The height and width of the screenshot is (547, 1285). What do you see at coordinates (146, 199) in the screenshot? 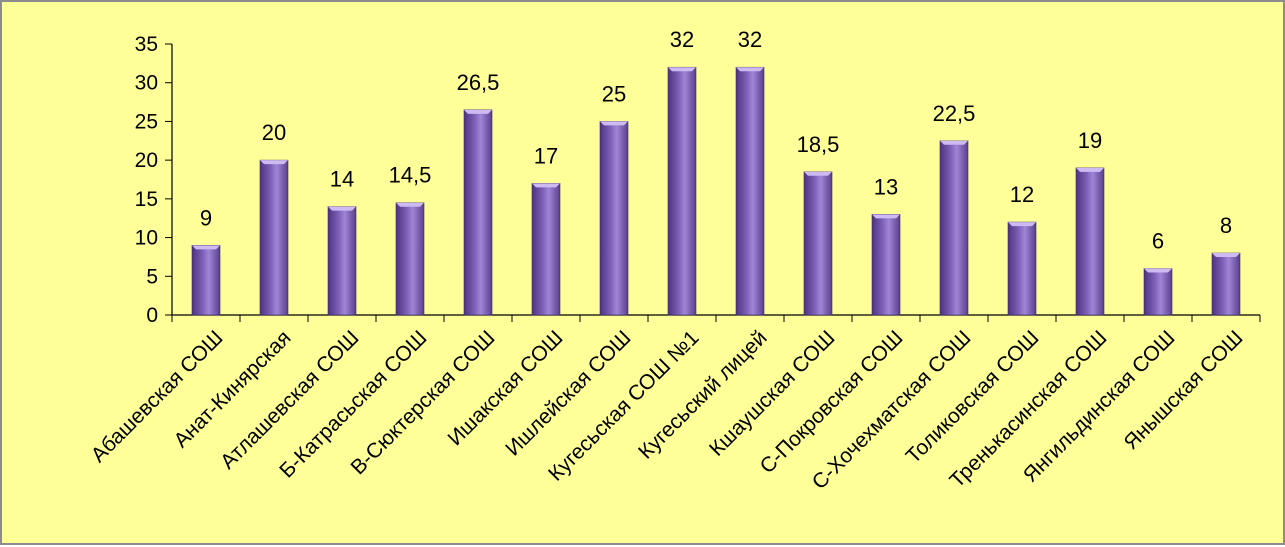
I see `y-tick-label: 15` at bounding box center [146, 199].